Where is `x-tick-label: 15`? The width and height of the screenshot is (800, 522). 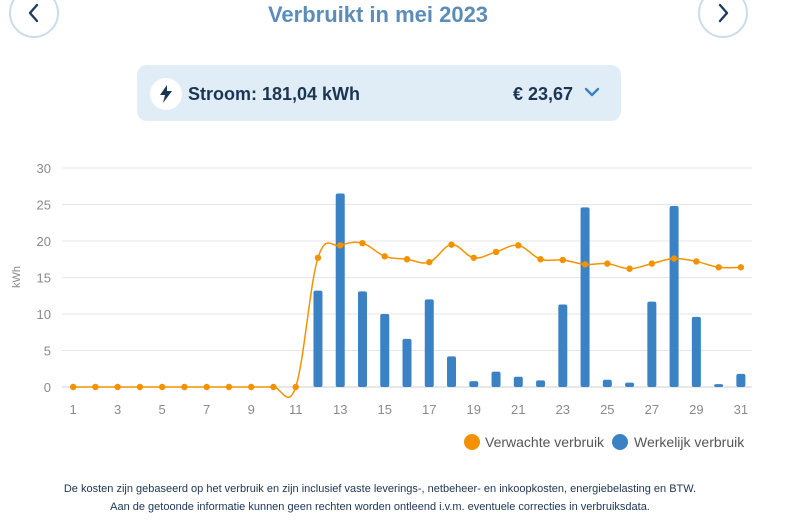 x-tick-label: 15 is located at coordinates (385, 409).